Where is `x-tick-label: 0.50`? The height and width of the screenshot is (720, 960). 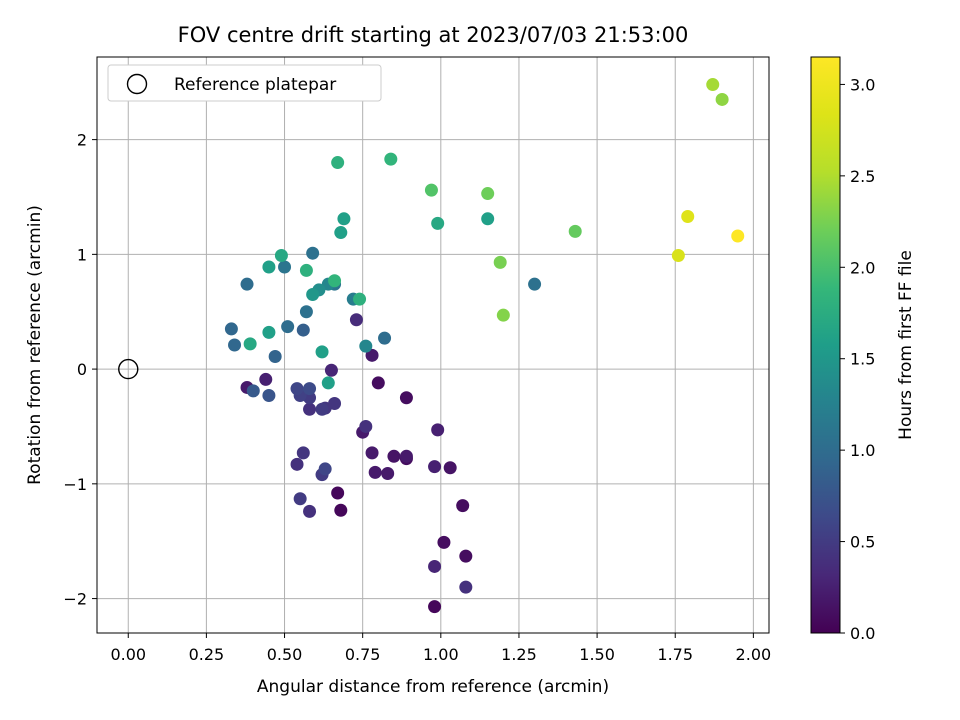 x-tick-label: 0.50 is located at coordinates (285, 654).